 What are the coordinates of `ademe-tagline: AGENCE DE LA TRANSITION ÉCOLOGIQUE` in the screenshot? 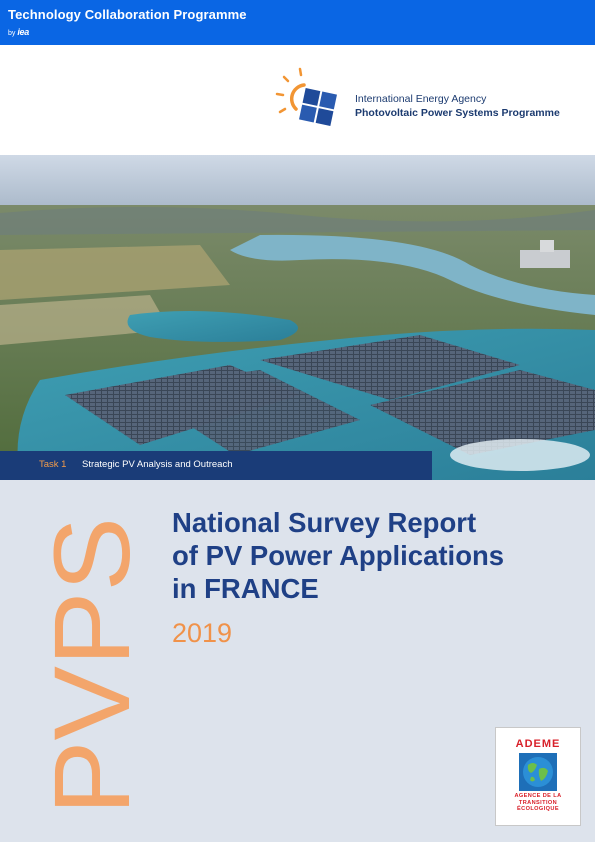 It's located at (538, 803).